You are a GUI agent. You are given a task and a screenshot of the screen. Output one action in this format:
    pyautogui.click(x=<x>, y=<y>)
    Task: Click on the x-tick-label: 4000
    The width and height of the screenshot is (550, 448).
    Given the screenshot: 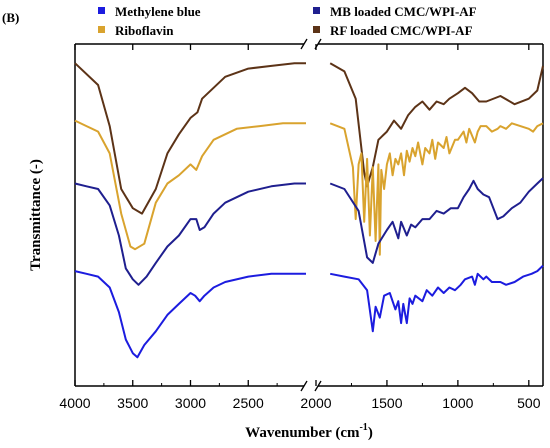 What is the action you would take?
    pyautogui.click(x=74, y=403)
    